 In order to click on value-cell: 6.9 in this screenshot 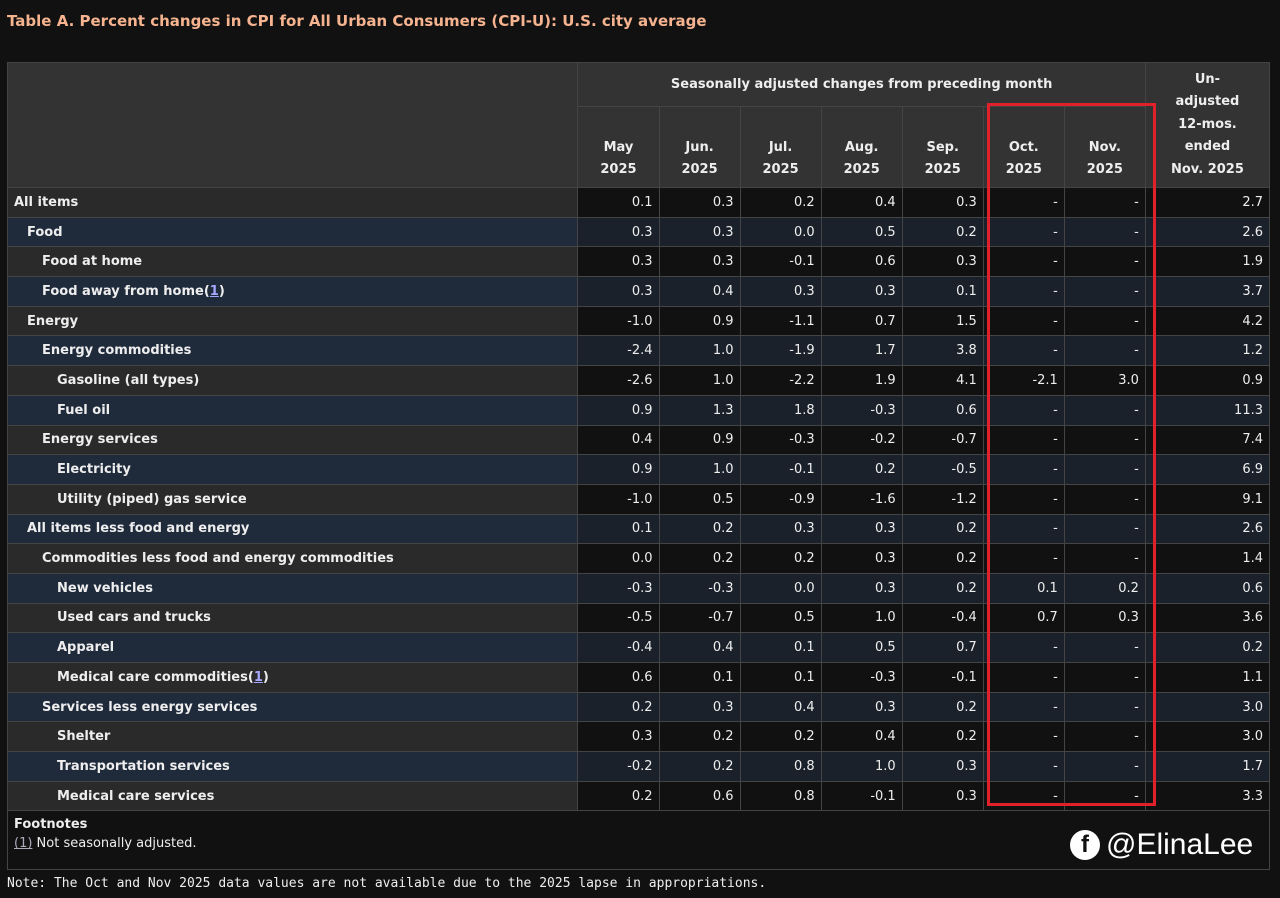, I will do `click(1207, 469)`.